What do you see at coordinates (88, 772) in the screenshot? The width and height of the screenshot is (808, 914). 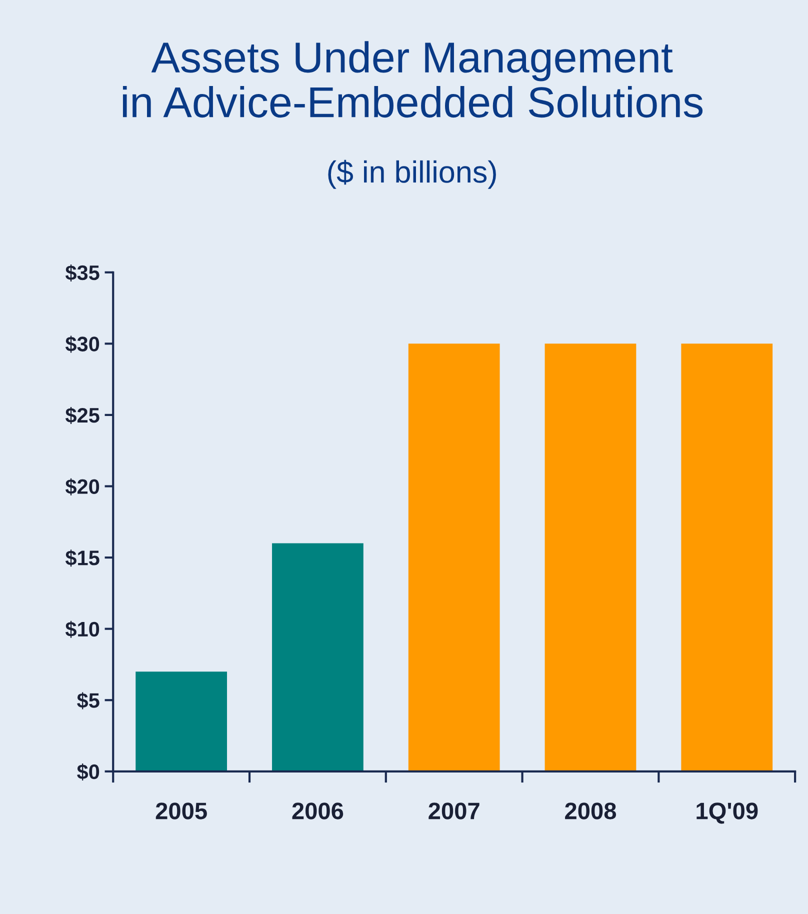 I see `y-tick-label: $0` at bounding box center [88, 772].